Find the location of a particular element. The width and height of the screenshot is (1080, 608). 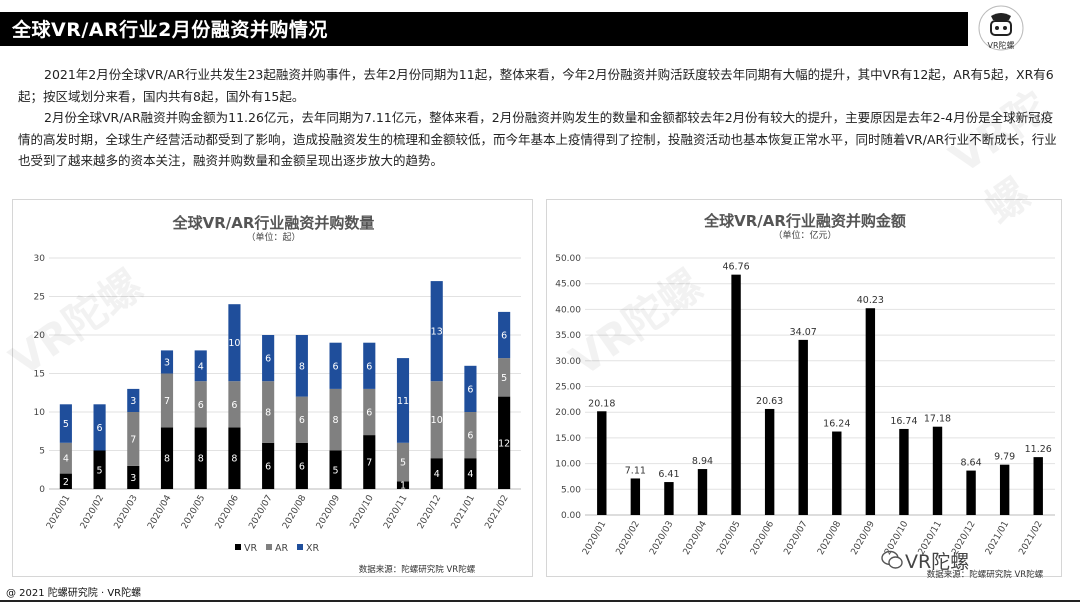

data-label: 16.24 is located at coordinates (836, 424).